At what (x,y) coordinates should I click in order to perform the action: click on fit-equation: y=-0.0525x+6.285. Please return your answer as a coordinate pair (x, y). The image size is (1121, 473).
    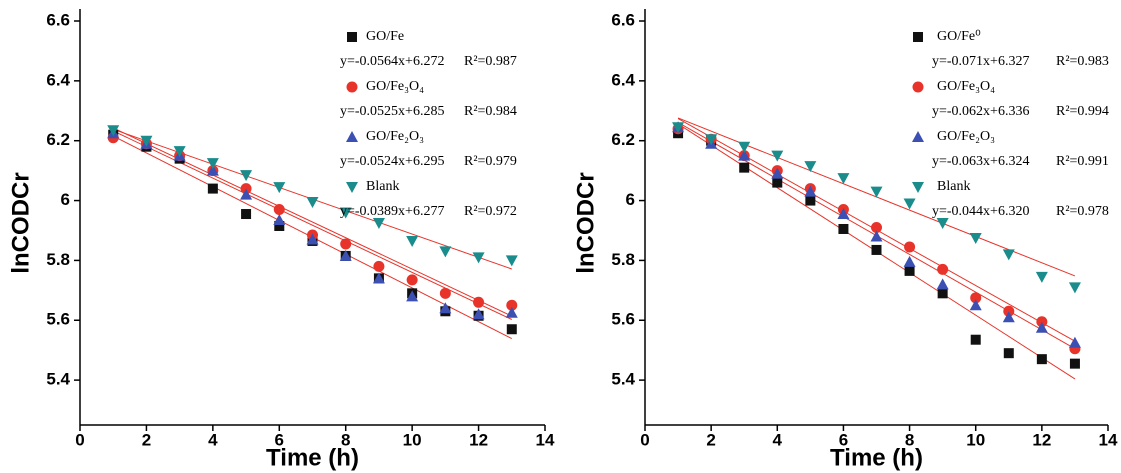
    Looking at the image, I should click on (392, 111).